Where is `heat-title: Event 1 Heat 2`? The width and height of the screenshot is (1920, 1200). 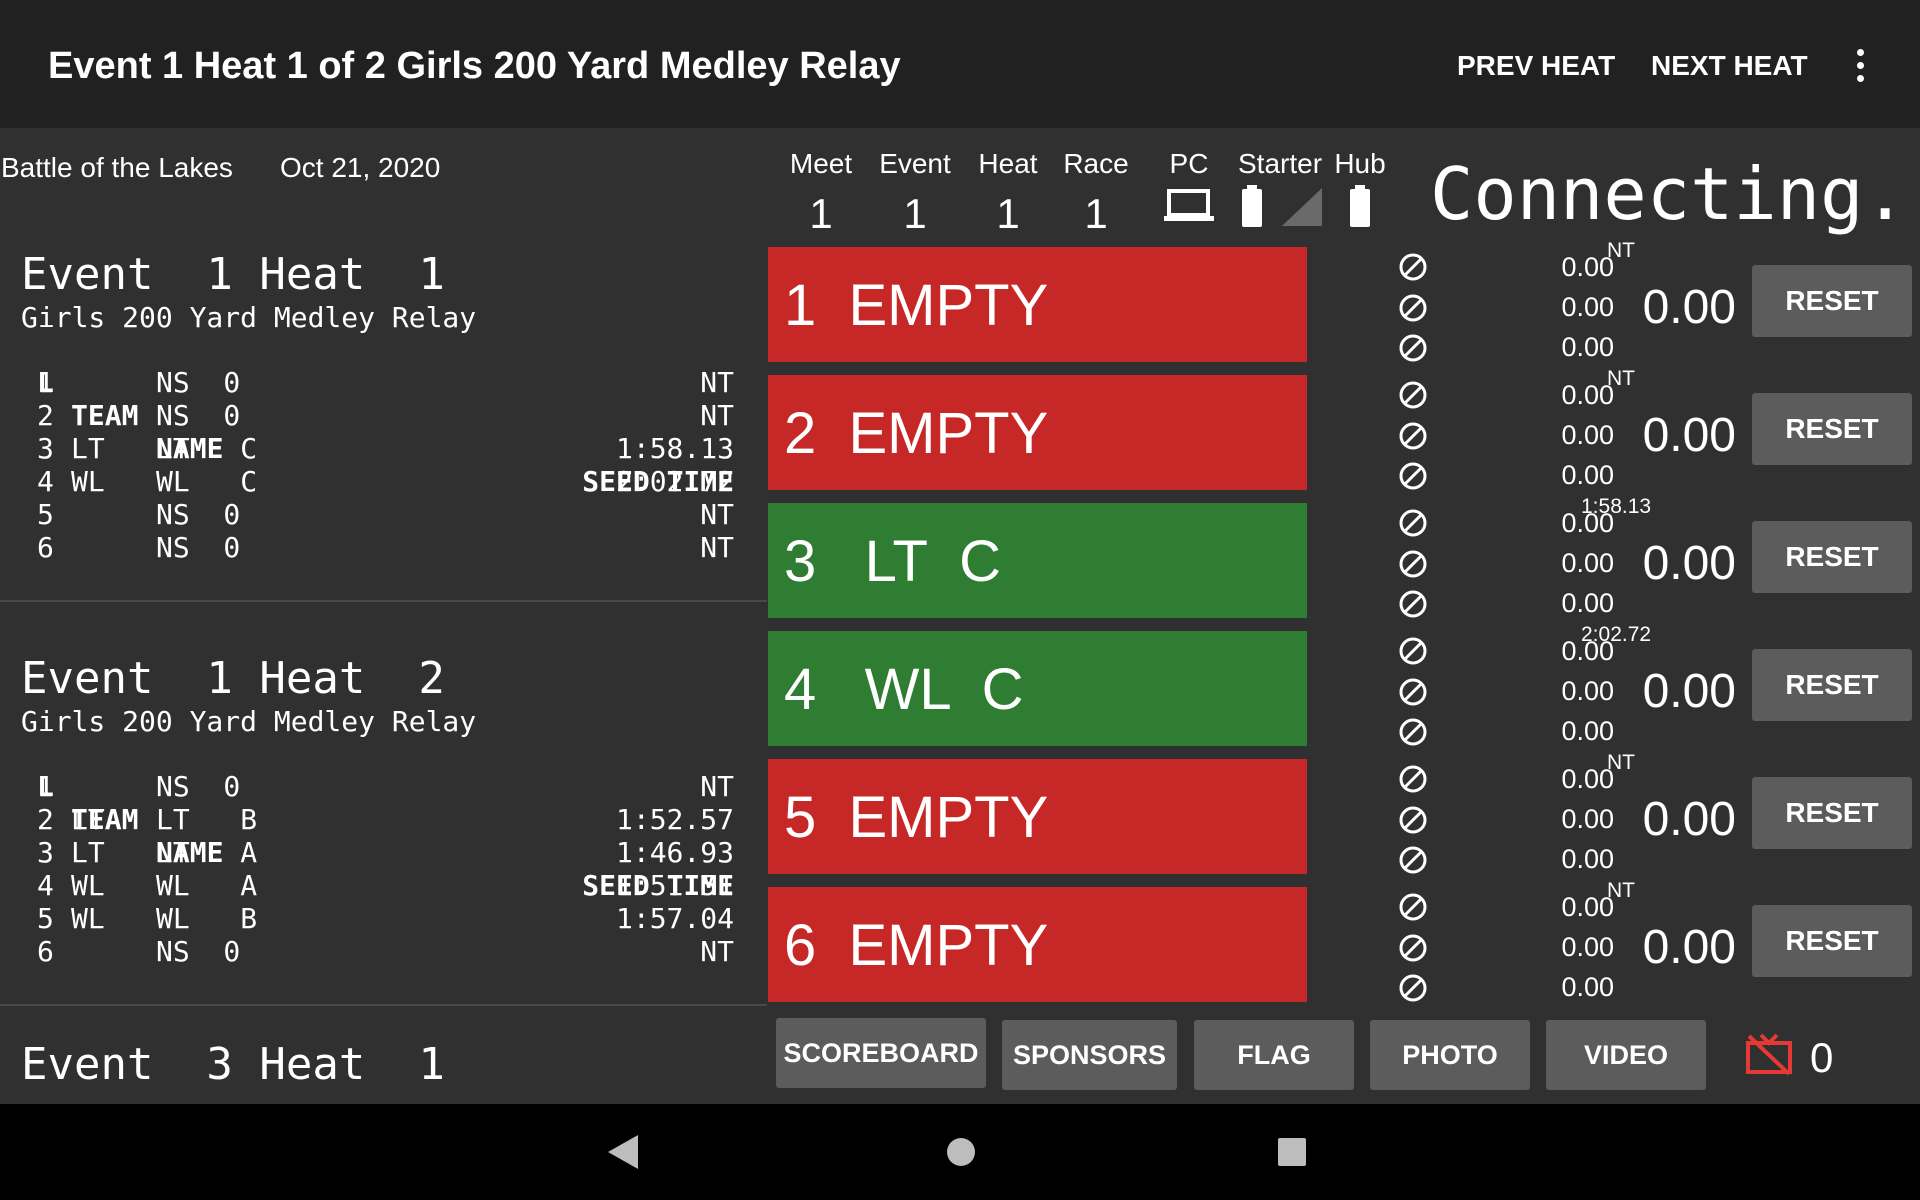 heat-title: Event 1 Heat 2 is located at coordinates (233, 678).